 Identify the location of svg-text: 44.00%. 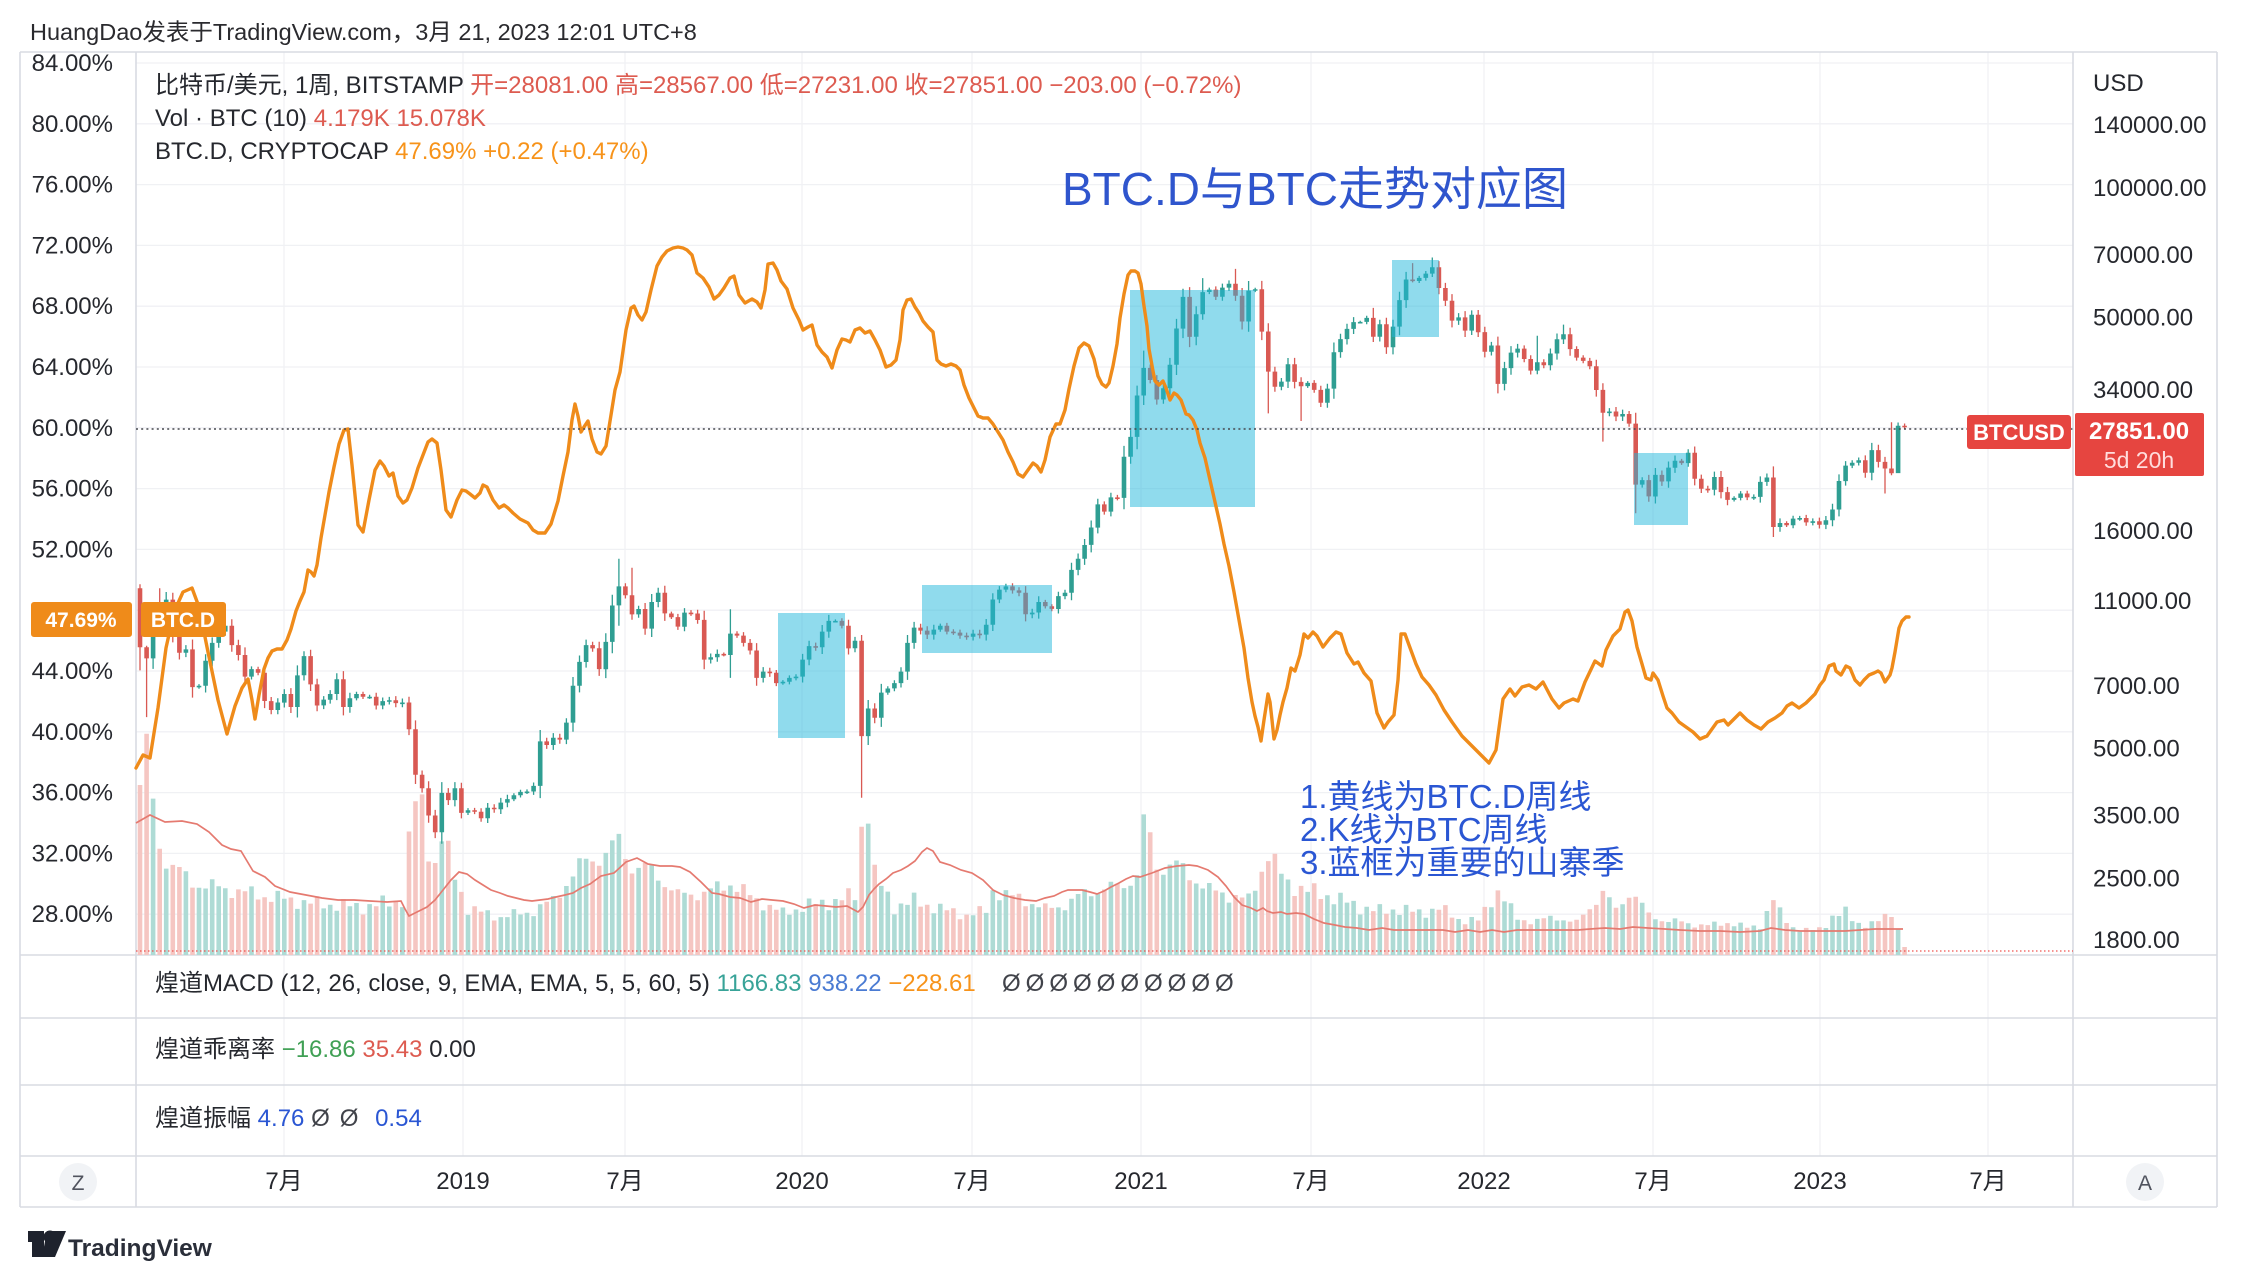
(72, 671).